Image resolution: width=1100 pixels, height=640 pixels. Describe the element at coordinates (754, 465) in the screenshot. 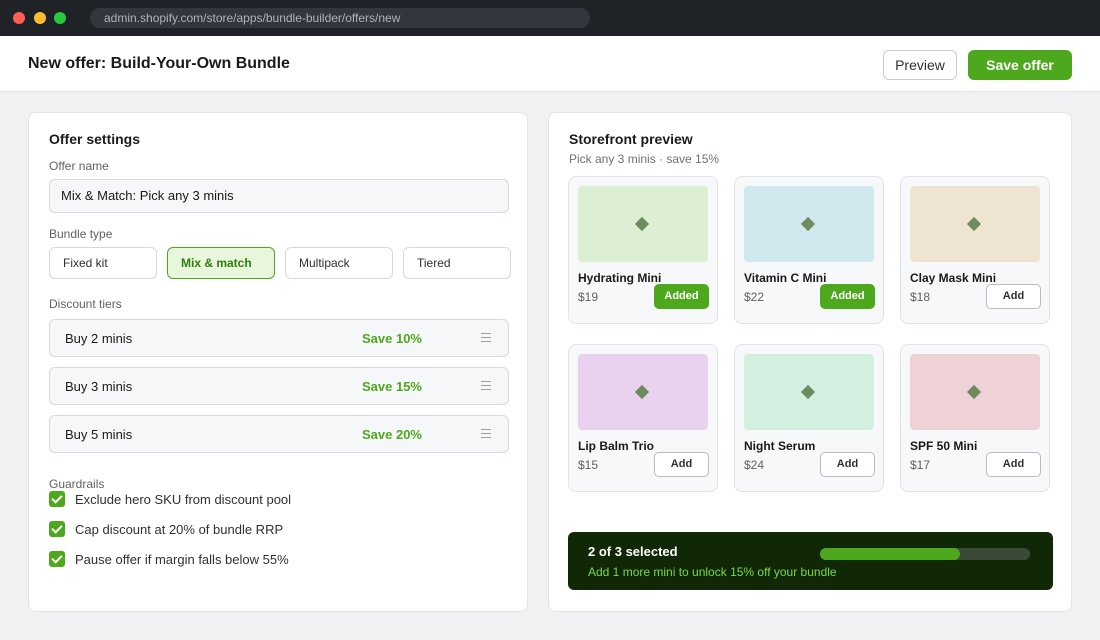

I see `product-price: $24` at that location.